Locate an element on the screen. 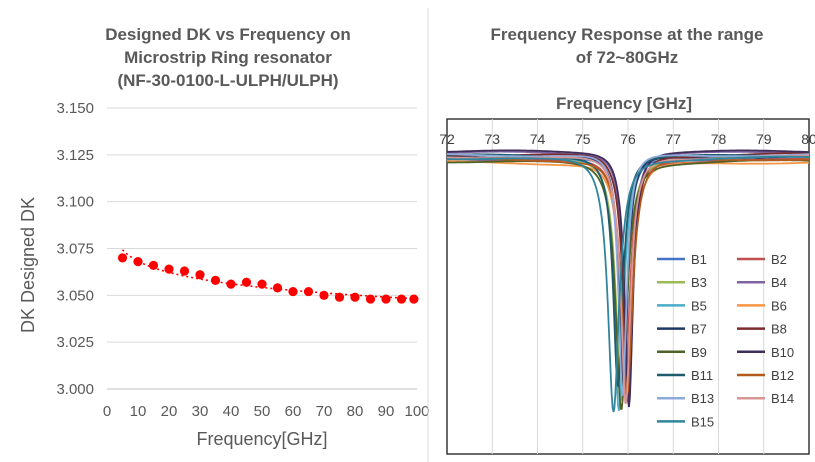 This screenshot has height=462, width=815. left-x-tick-label: 100 is located at coordinates (416, 411).